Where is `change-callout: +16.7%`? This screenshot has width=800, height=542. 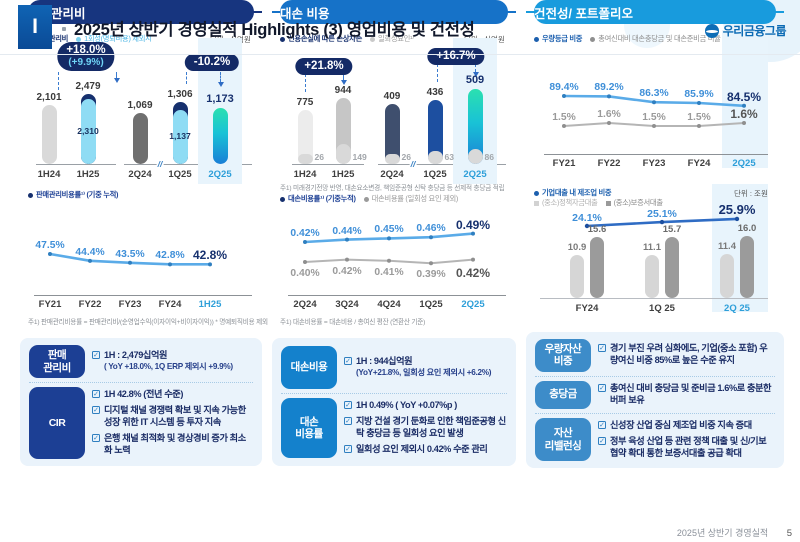
change-callout: +16.7% is located at coordinates (456, 57).